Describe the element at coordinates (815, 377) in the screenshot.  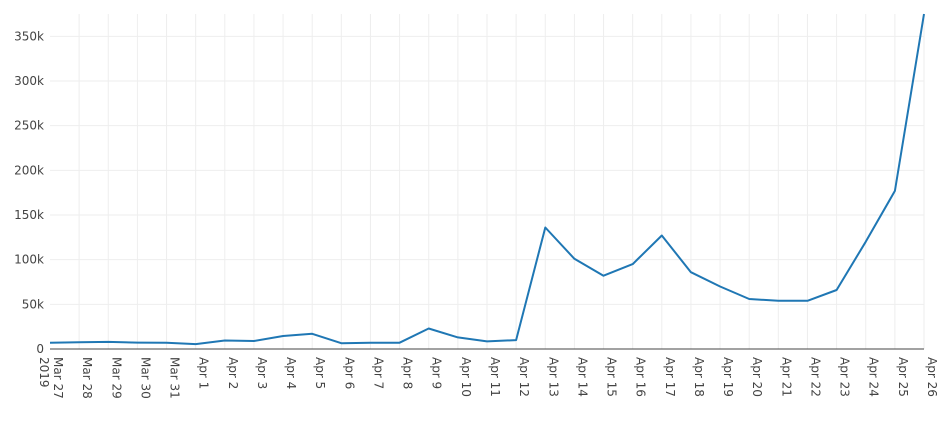
I see `x-tick-label: Apr 22` at that location.